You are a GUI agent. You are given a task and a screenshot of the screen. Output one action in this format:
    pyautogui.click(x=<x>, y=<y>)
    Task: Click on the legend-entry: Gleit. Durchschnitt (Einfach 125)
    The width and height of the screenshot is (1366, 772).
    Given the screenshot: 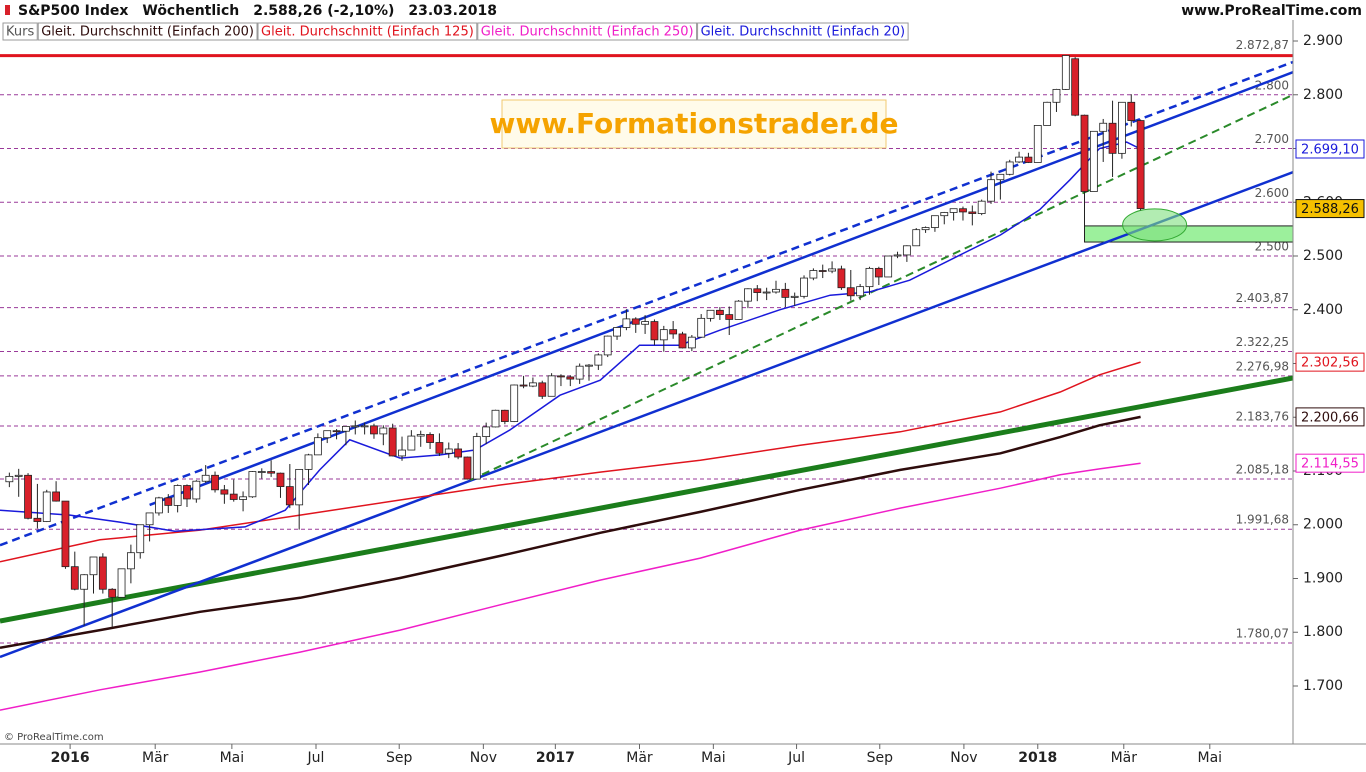 What is the action you would take?
    pyautogui.click(x=367, y=32)
    